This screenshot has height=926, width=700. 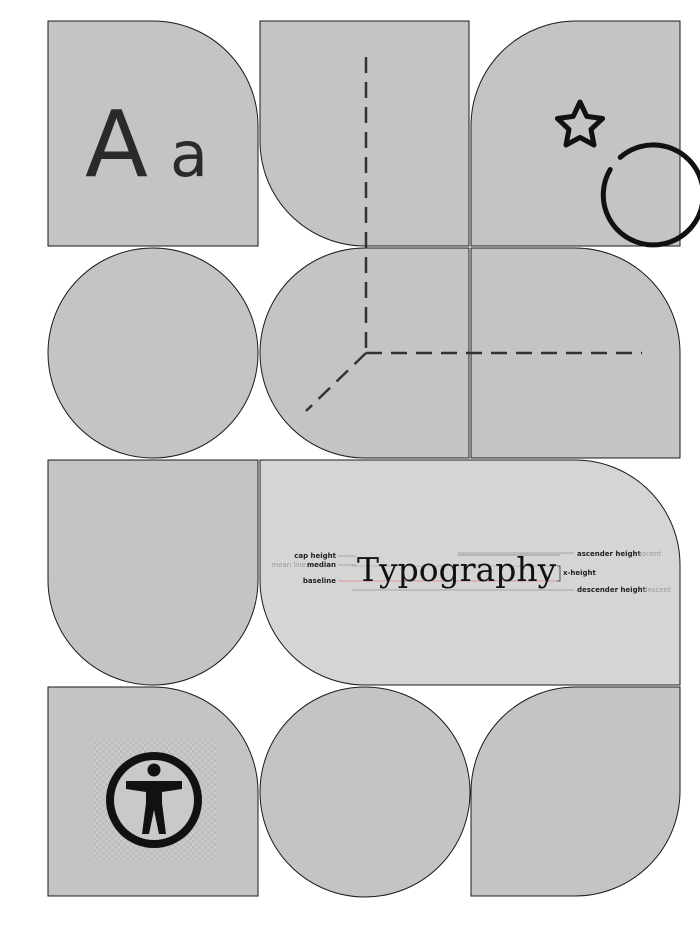 I want to click on label-x-height: x-height, so click(x=580, y=573).